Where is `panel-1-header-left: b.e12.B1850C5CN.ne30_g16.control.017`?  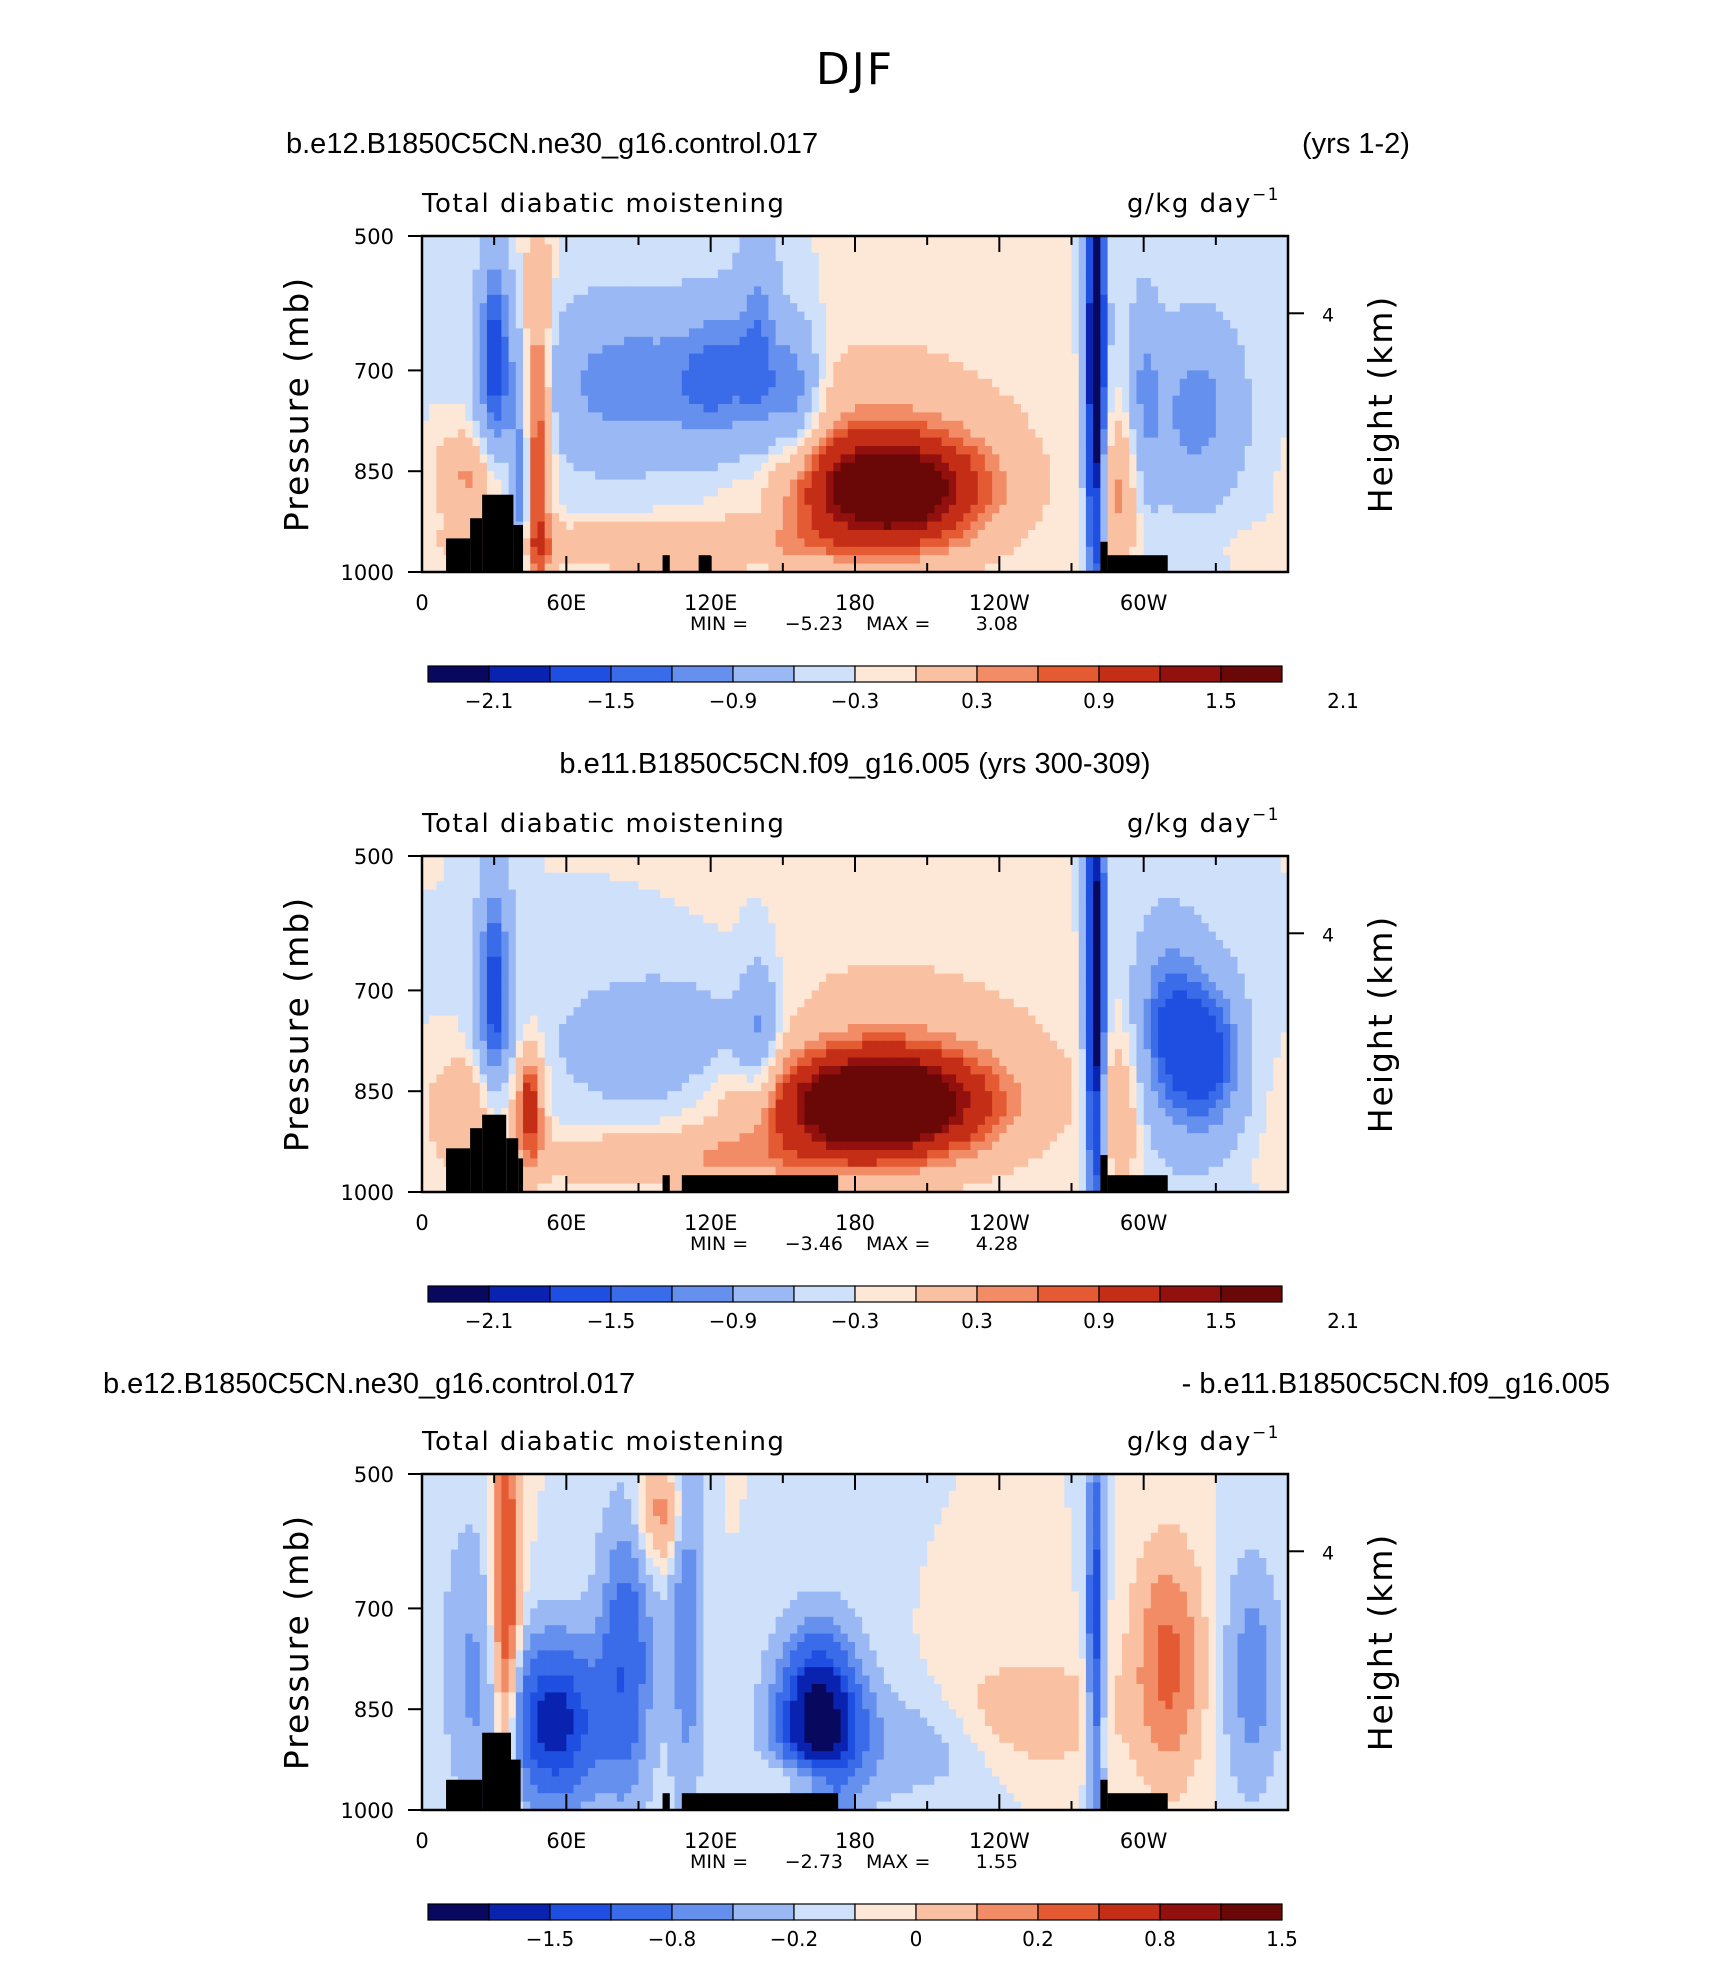 panel-1-header-left: b.e12.B1850C5CN.ne30_g16.control.017 is located at coordinates (552, 144).